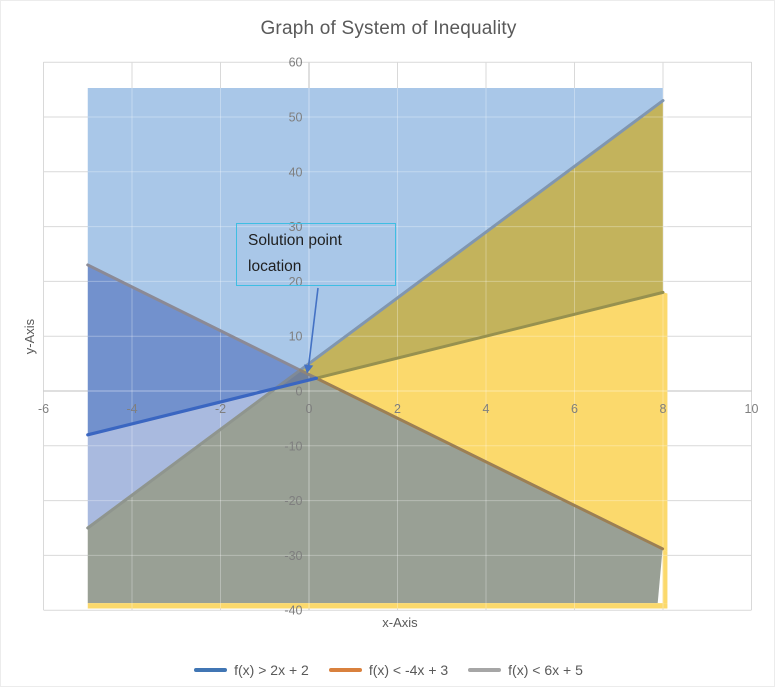  Describe the element at coordinates (545, 670) in the screenshot. I see `legend-label-gray: f(x) < 6x + 5` at that location.